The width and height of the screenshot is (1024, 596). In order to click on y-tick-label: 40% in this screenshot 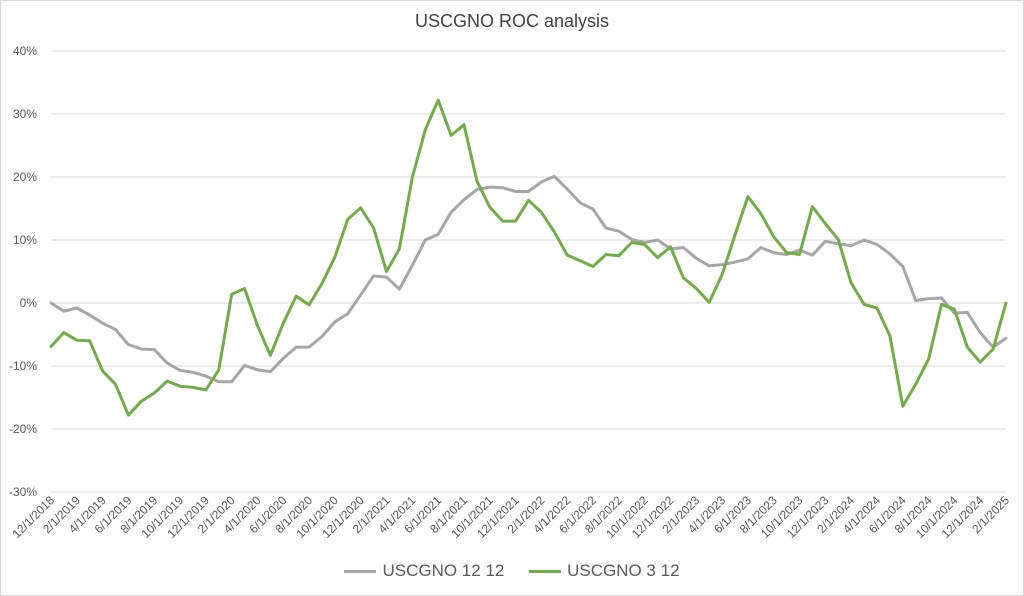, I will do `click(25, 51)`.